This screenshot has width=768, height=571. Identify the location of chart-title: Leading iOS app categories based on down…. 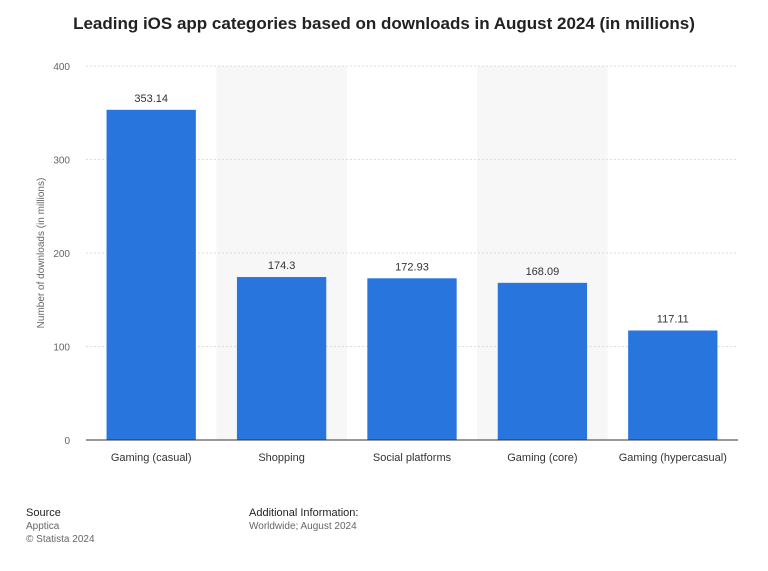
(384, 23).